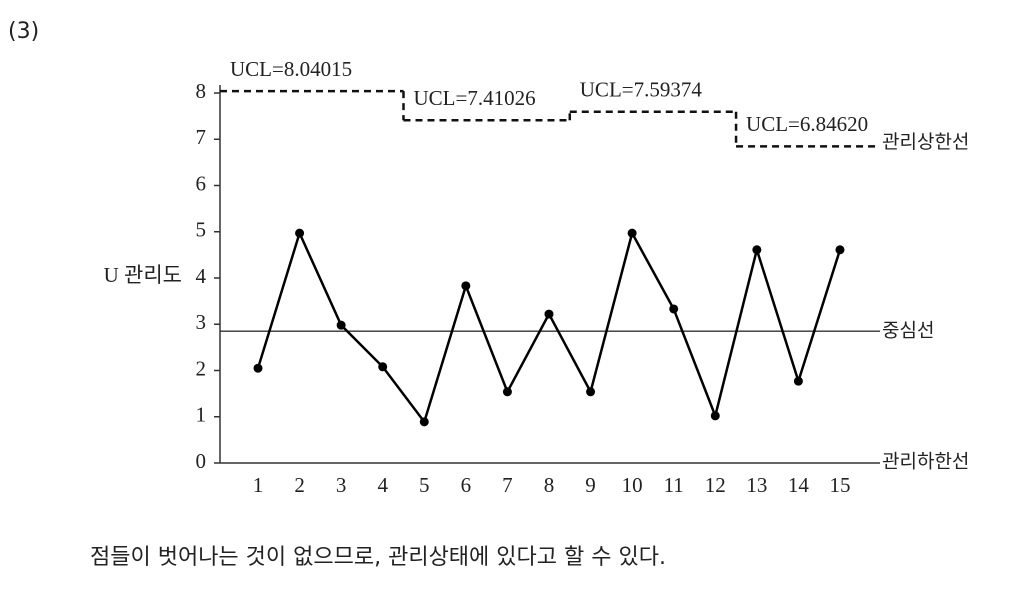 This screenshot has height=593, width=1010. I want to click on y-tick-label: 5, so click(201, 230).